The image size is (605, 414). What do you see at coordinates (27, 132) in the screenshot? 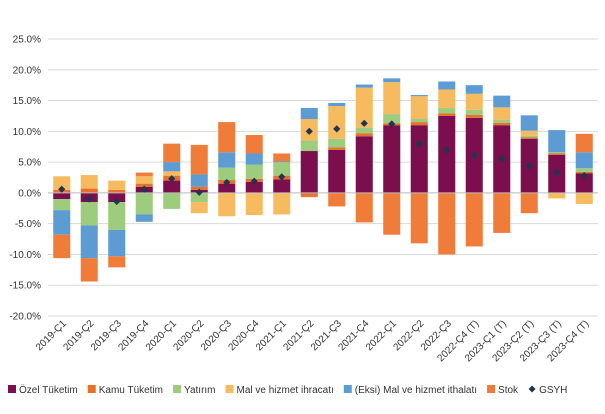
I see `y-tick-label: 10.0%` at bounding box center [27, 132].